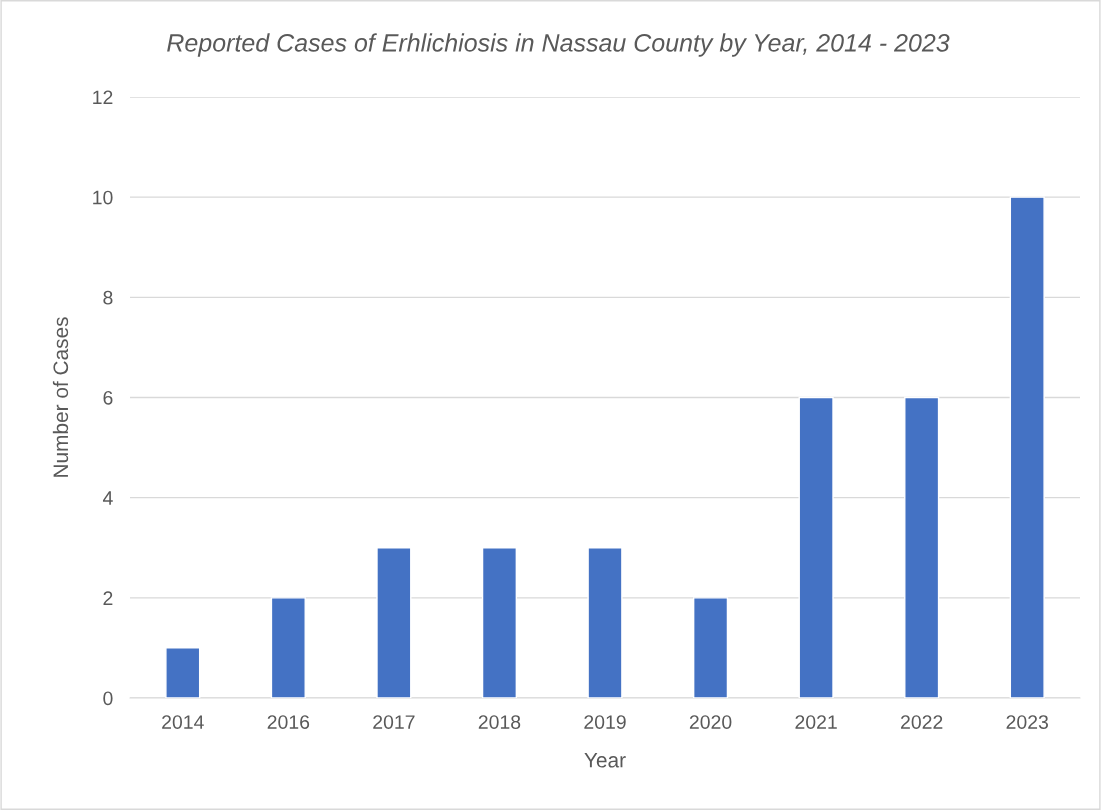  Describe the element at coordinates (288, 722) in the screenshot. I see `x-tick-label: 2016` at that location.